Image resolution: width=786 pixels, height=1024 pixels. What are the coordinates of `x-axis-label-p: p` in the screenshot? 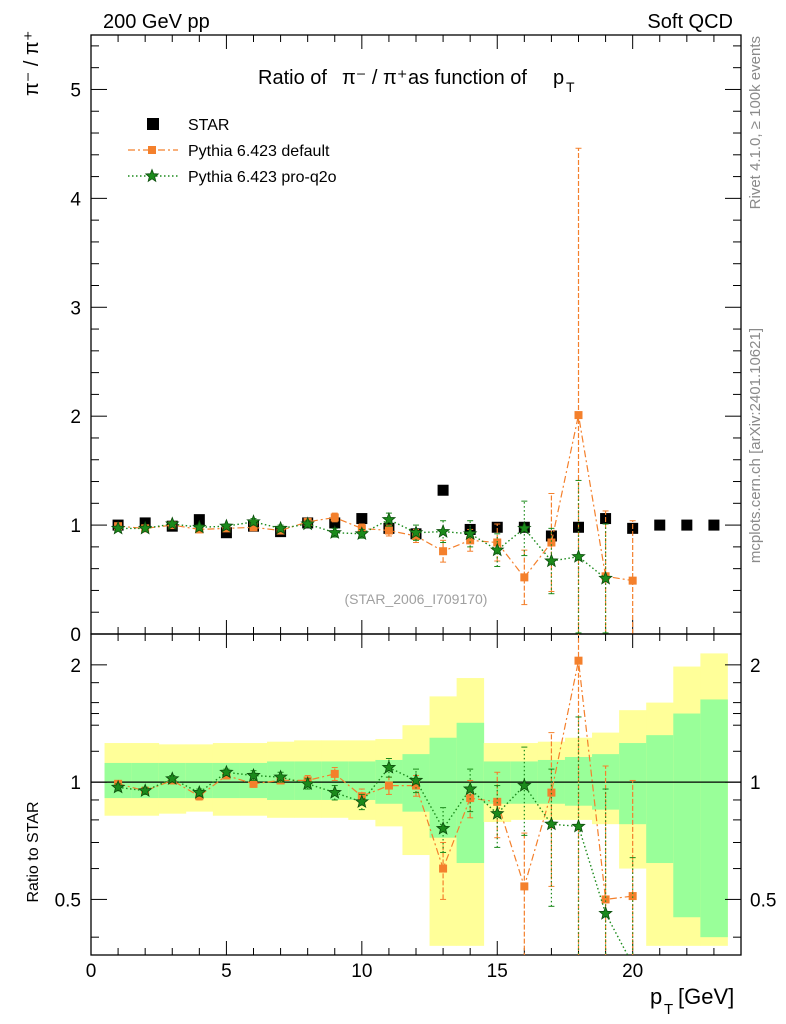 It's located at (656, 996).